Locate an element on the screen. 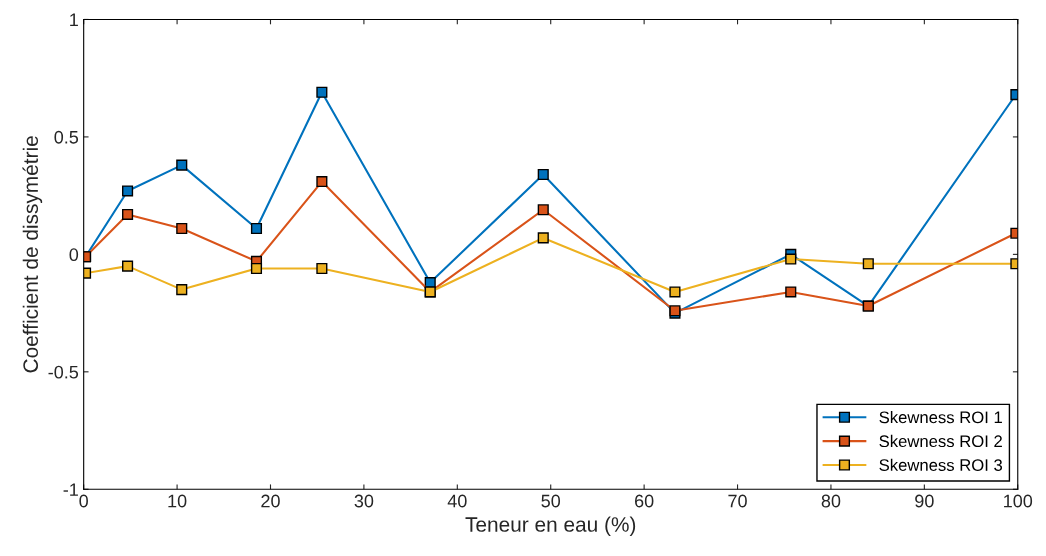 The width and height of the screenshot is (1046, 556). x-tick-label: 70 is located at coordinates (737, 501).